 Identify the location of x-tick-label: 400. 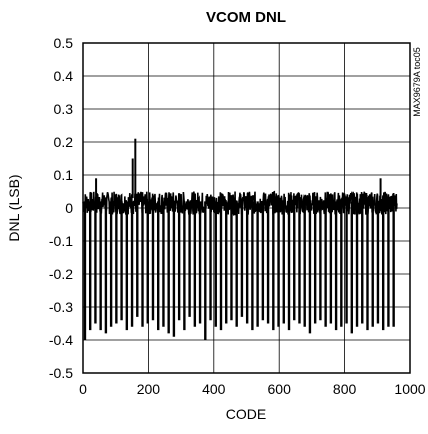
(214, 389).